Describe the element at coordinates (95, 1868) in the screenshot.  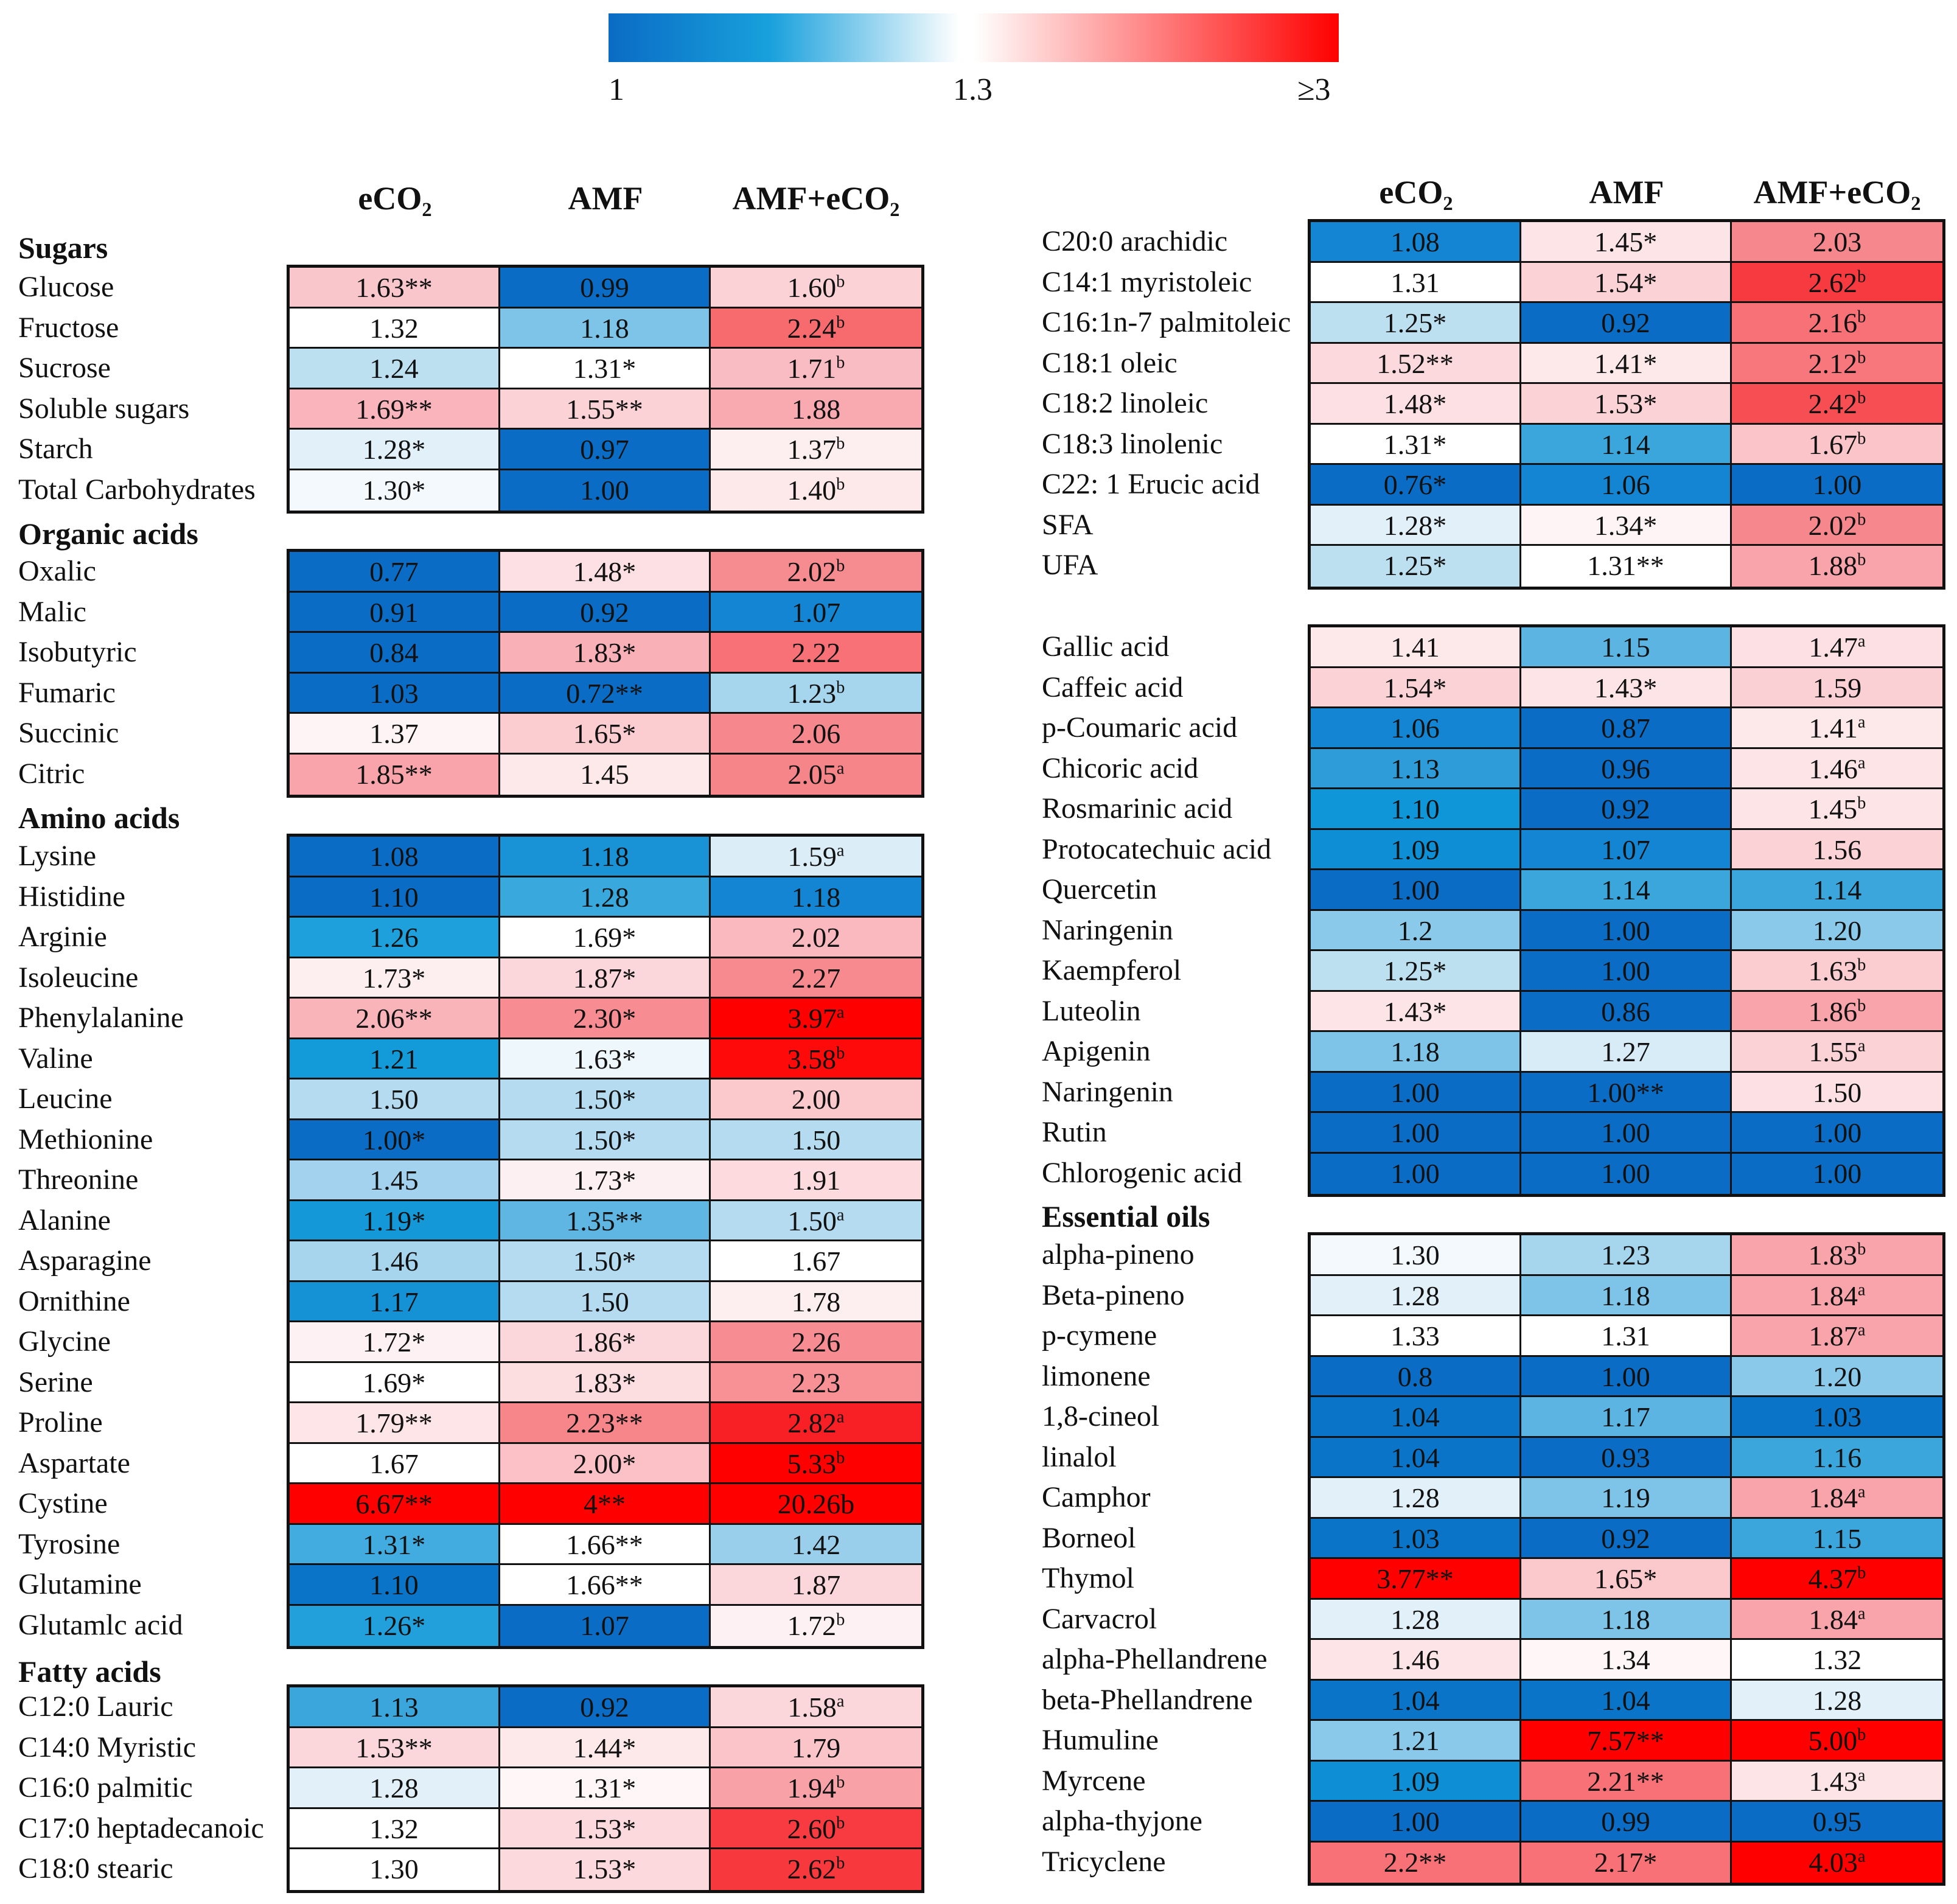
I see `row-label: C18:0 stearic` at that location.